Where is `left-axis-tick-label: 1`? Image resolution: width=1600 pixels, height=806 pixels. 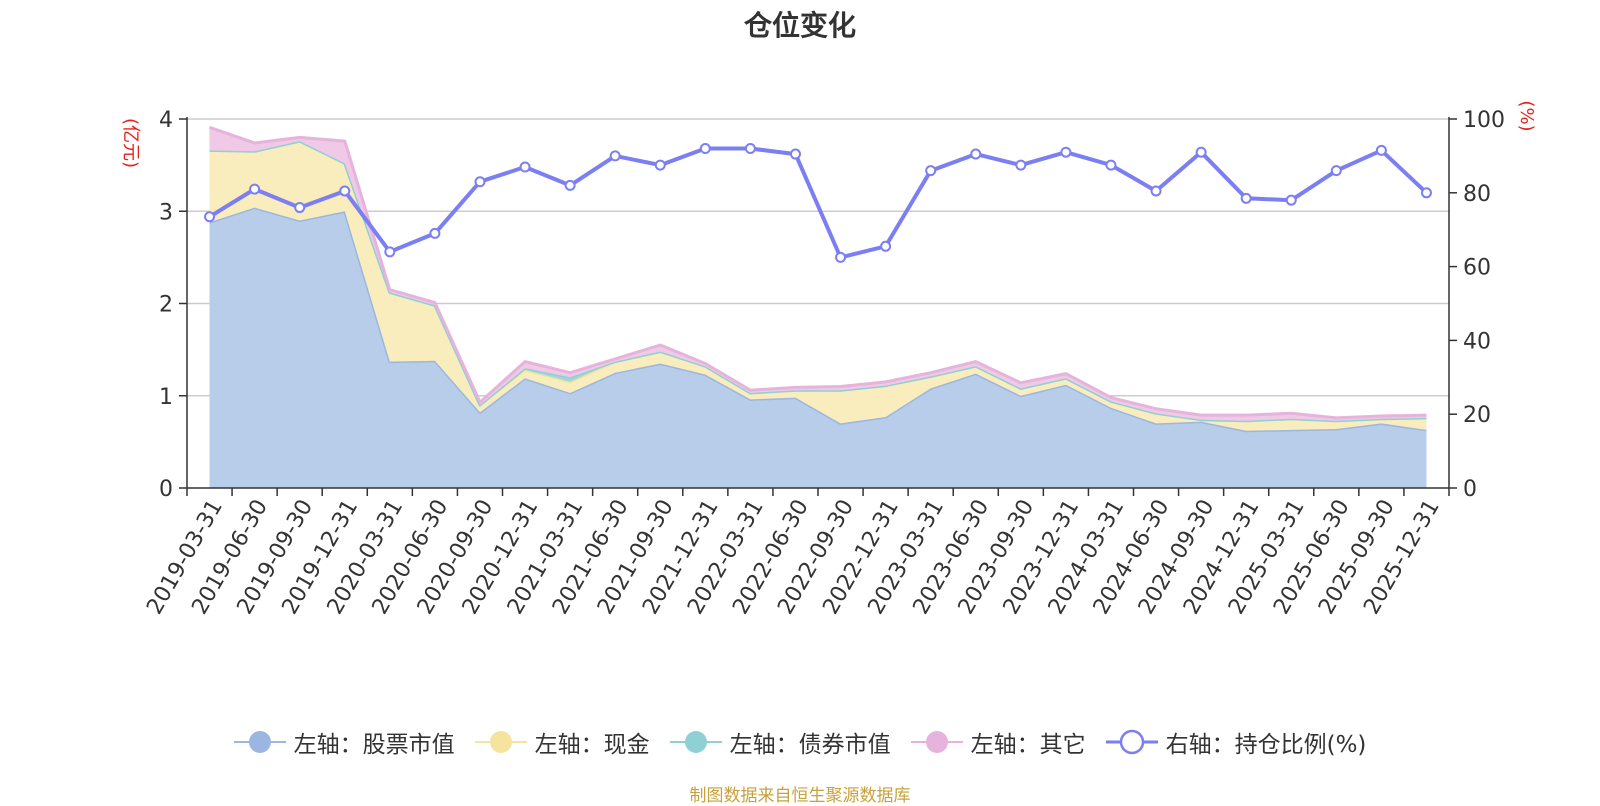
left-axis-tick-label: 1 is located at coordinates (166, 397).